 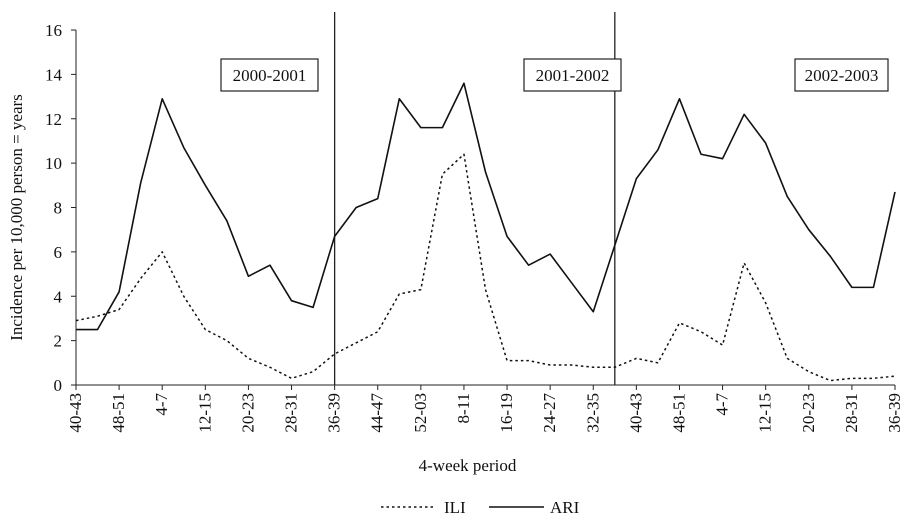 What do you see at coordinates (463, 408) in the screenshot?
I see `x-tick-label: 8-11` at bounding box center [463, 408].